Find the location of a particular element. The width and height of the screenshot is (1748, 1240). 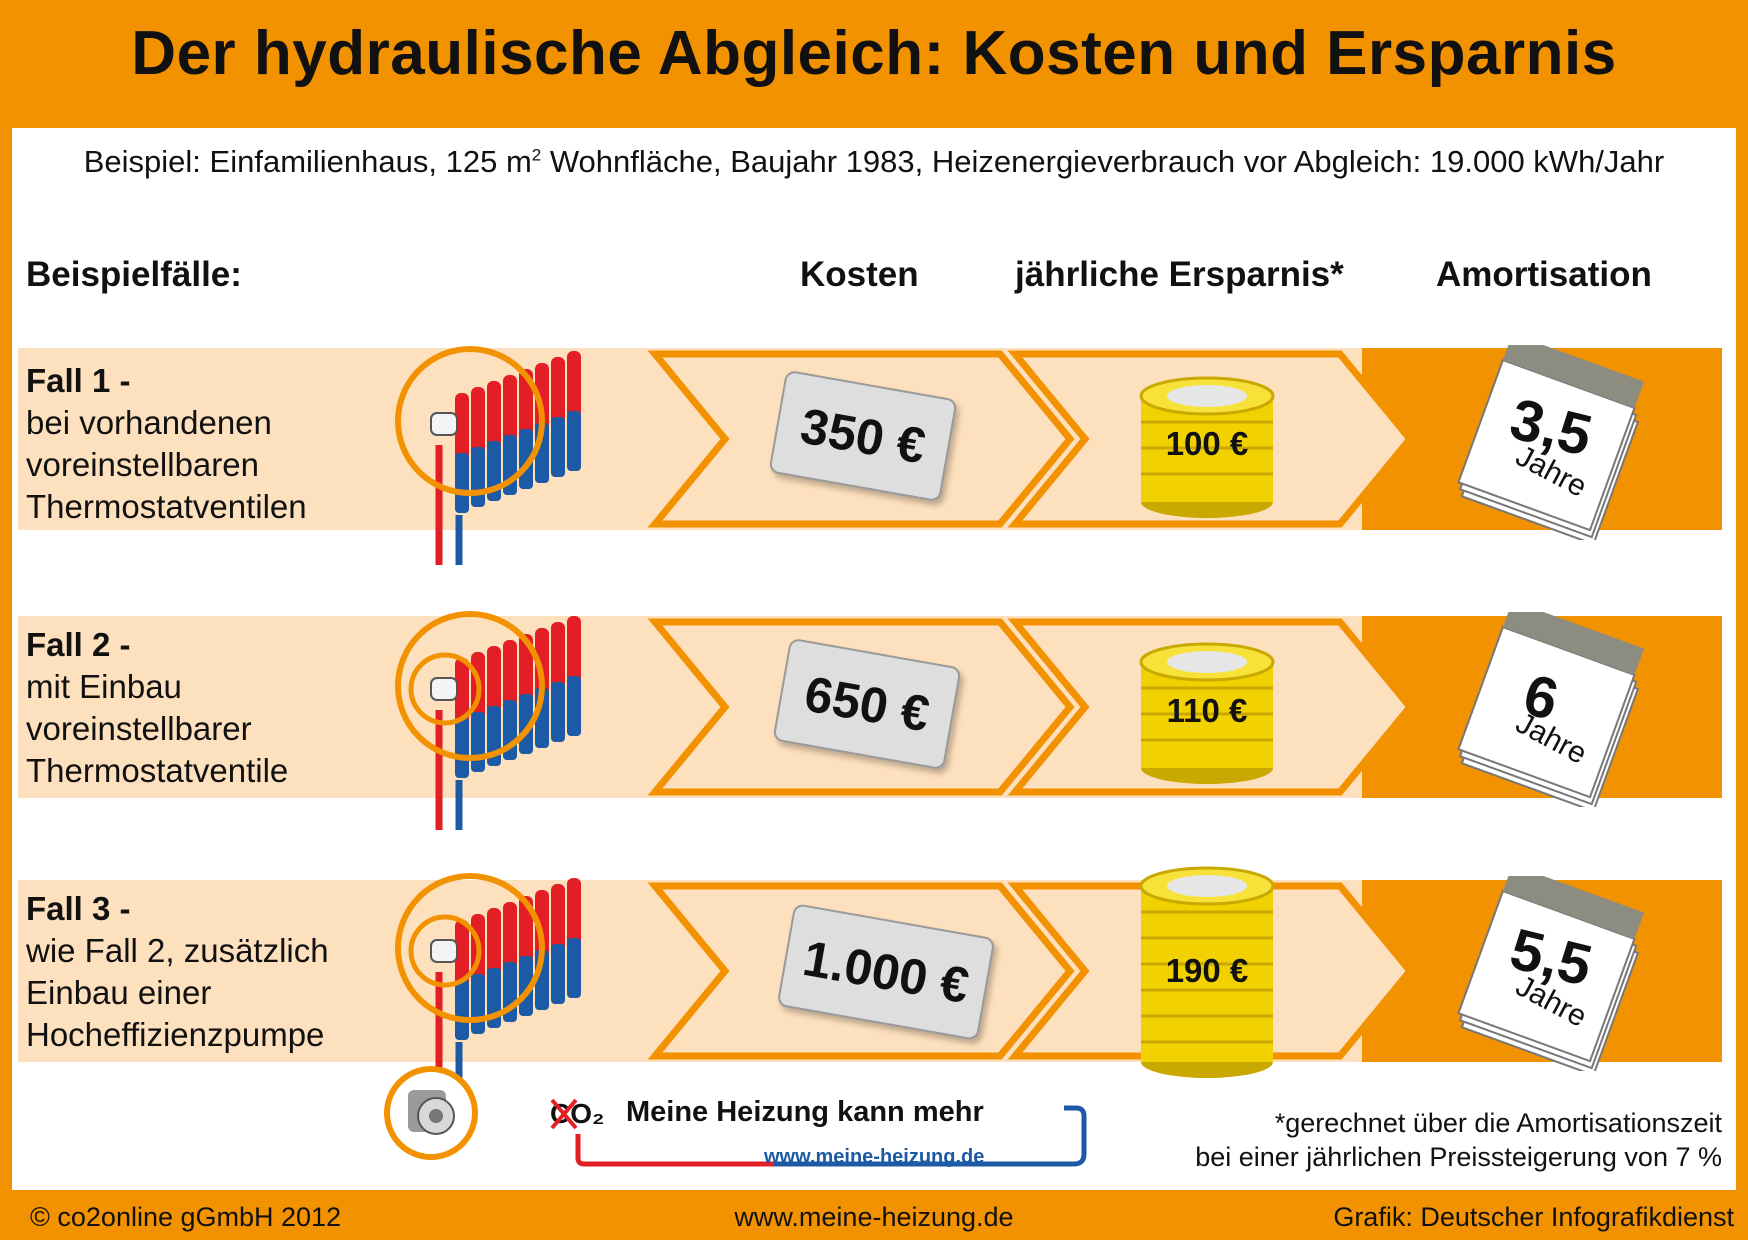

saving-value-2: 110 € is located at coordinates (1207, 710).